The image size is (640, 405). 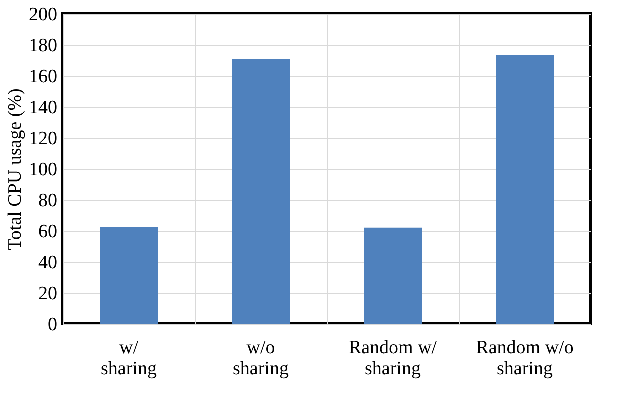 What do you see at coordinates (48, 201) in the screenshot?
I see `y-tick-label: 80` at bounding box center [48, 201].